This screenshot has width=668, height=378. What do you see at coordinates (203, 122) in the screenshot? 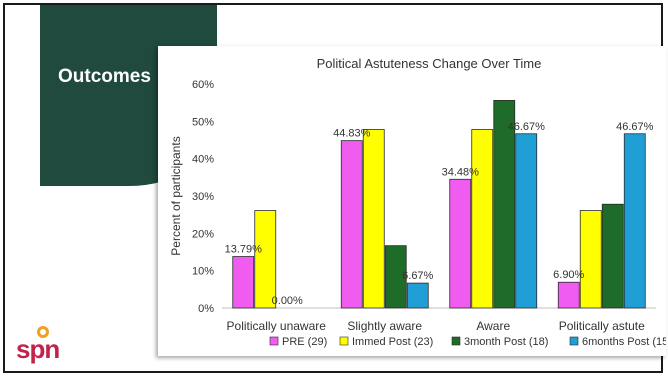
I see `y-tick-label: 50%` at bounding box center [203, 122].